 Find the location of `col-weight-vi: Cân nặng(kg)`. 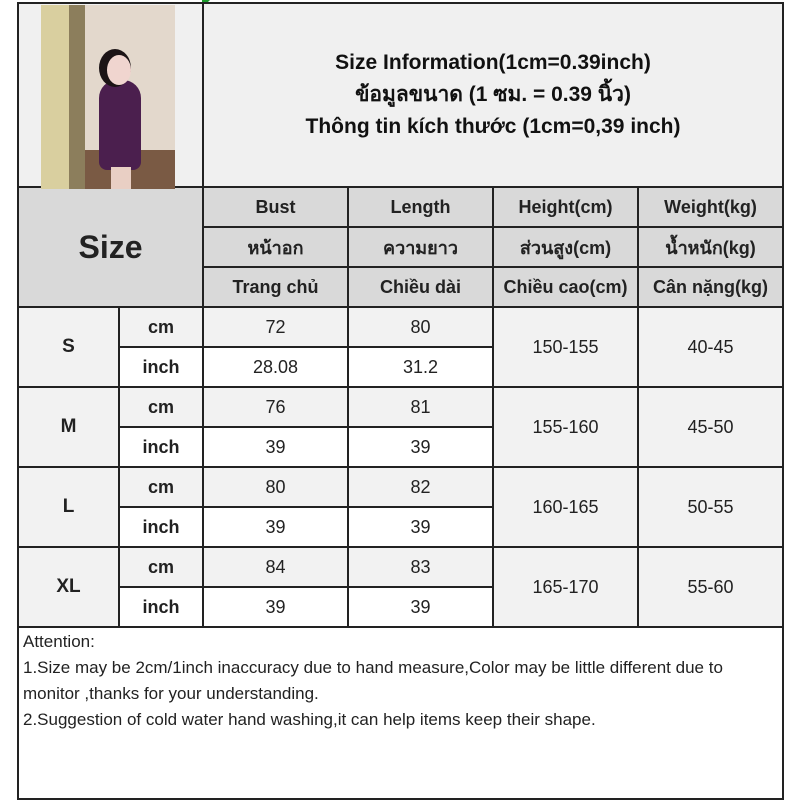

col-weight-vi: Cân nặng(kg) is located at coordinates (710, 287).